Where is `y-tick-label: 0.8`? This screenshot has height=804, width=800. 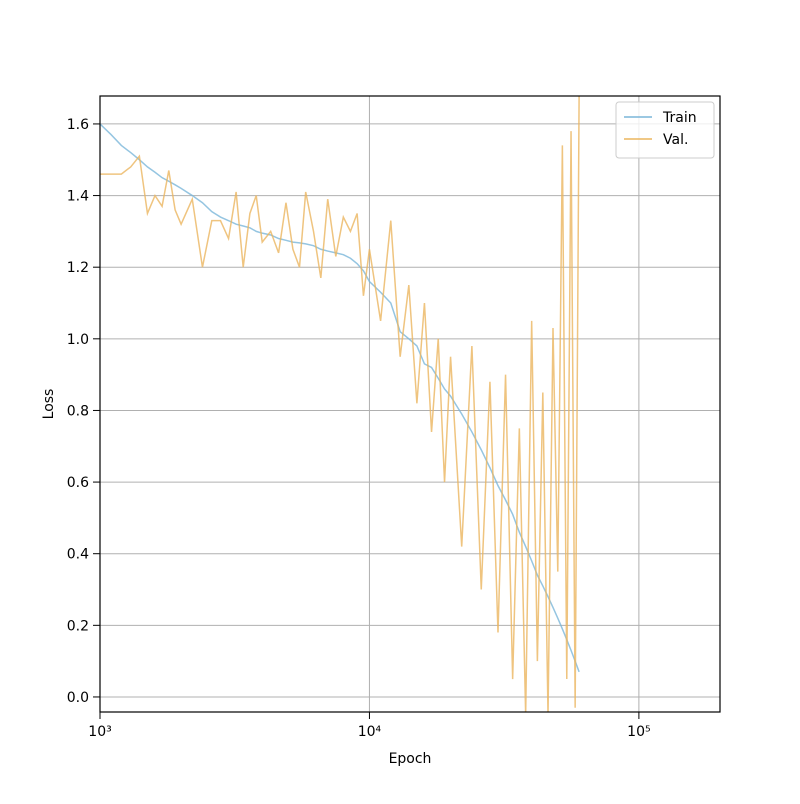
y-tick-label: 0.8 is located at coordinates (78, 411).